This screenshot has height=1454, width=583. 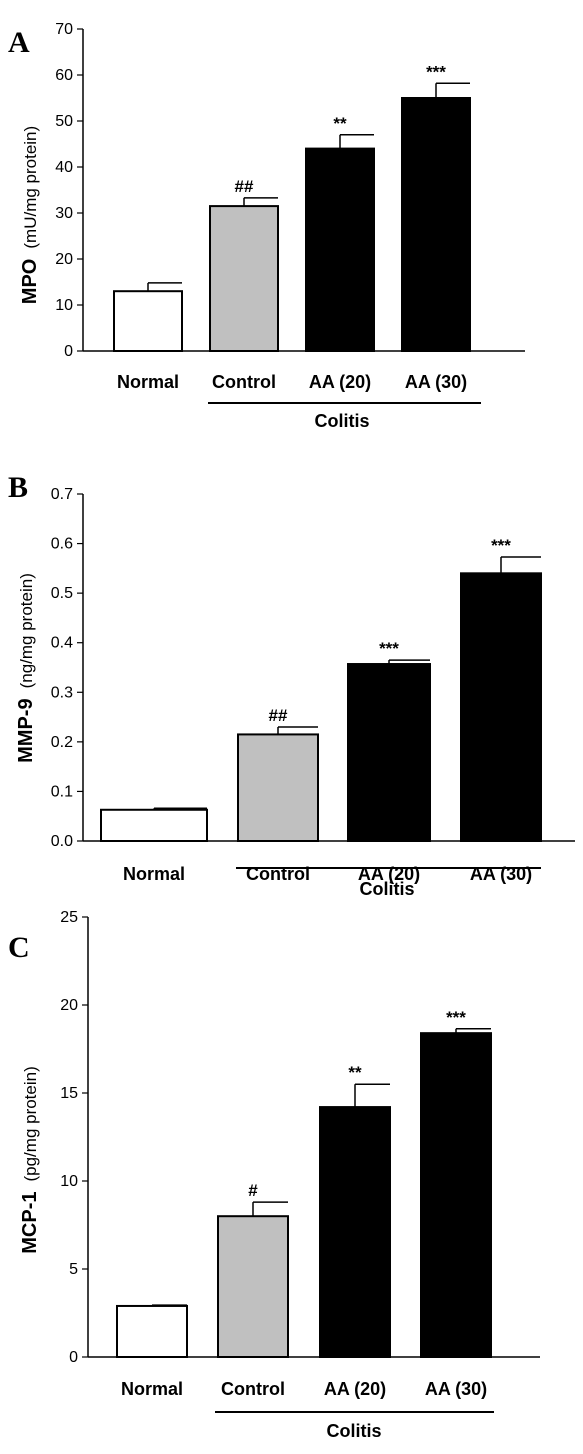 What do you see at coordinates (30, 1123) in the screenshot?
I see `y-axis-label-unit: (pg/mg protein)` at bounding box center [30, 1123].